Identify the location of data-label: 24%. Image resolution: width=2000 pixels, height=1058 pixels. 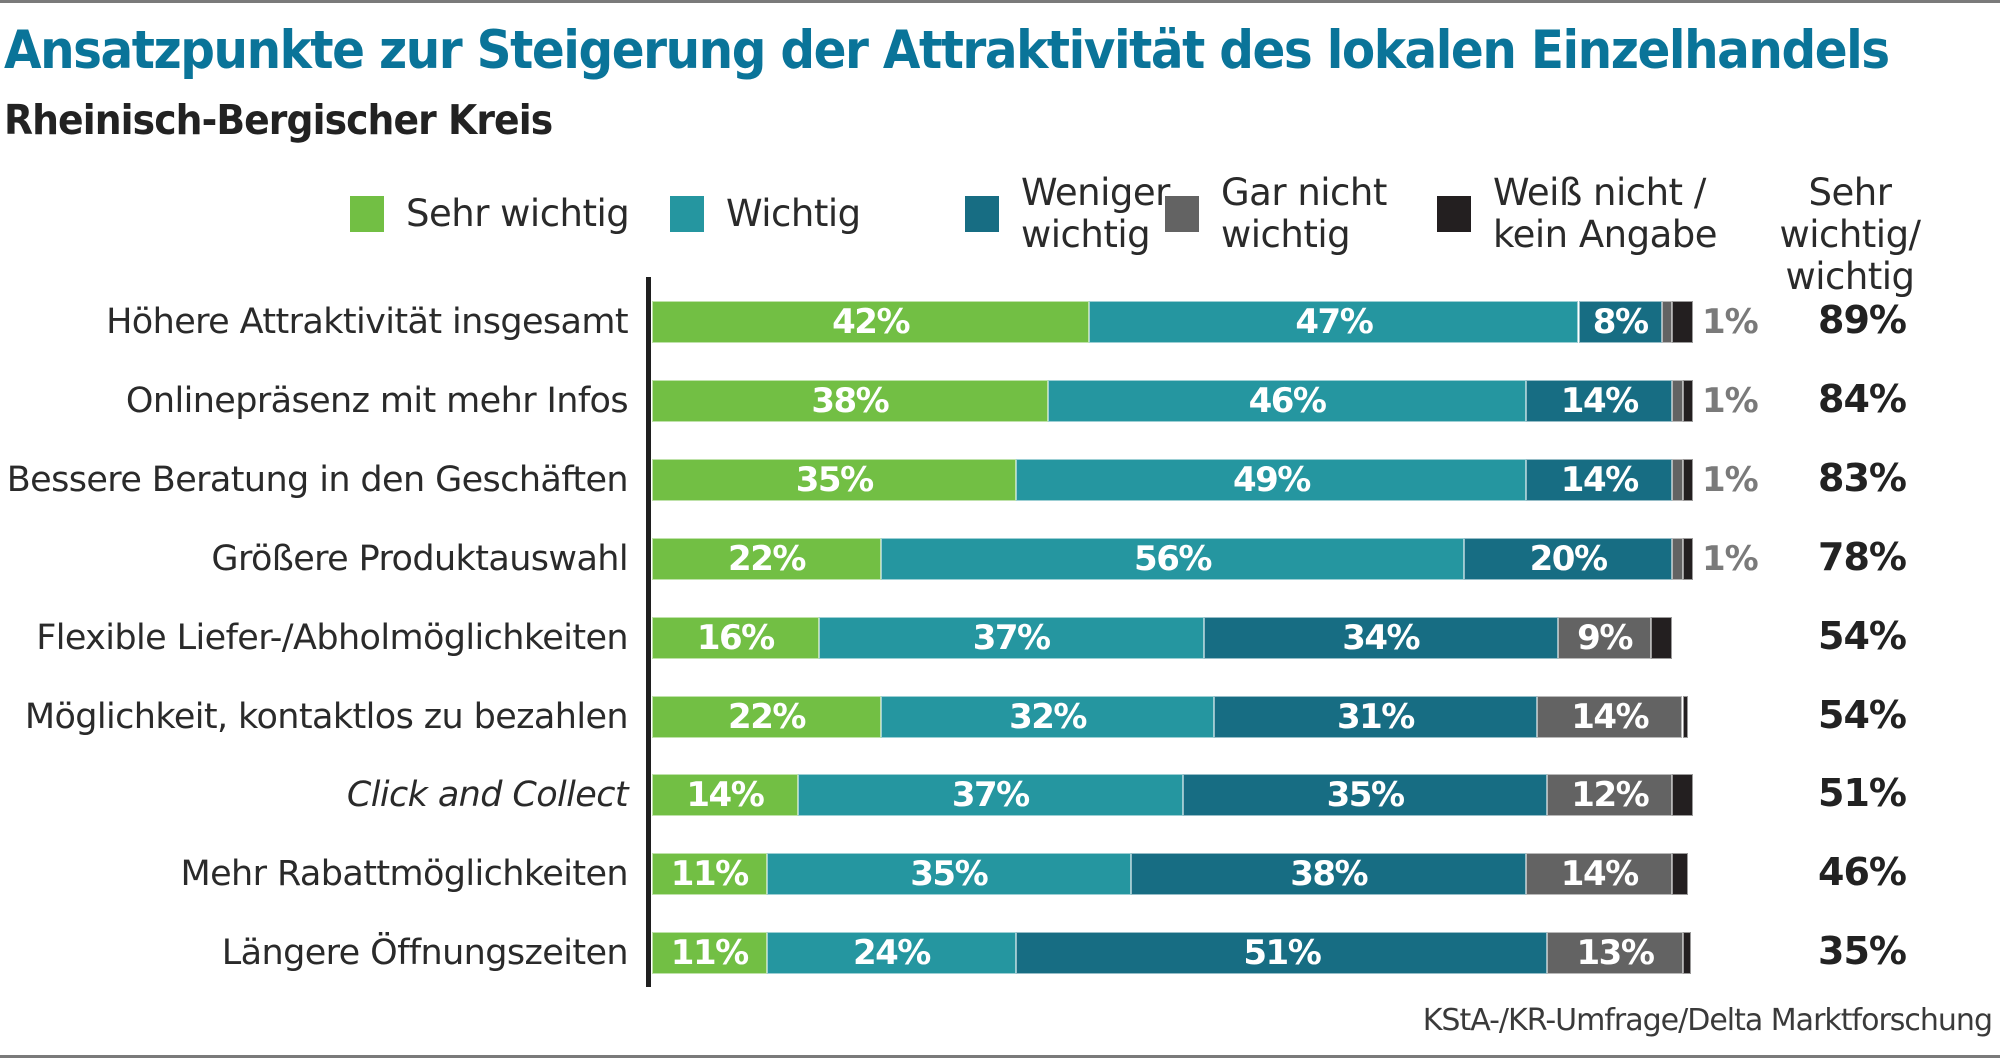
(891, 953).